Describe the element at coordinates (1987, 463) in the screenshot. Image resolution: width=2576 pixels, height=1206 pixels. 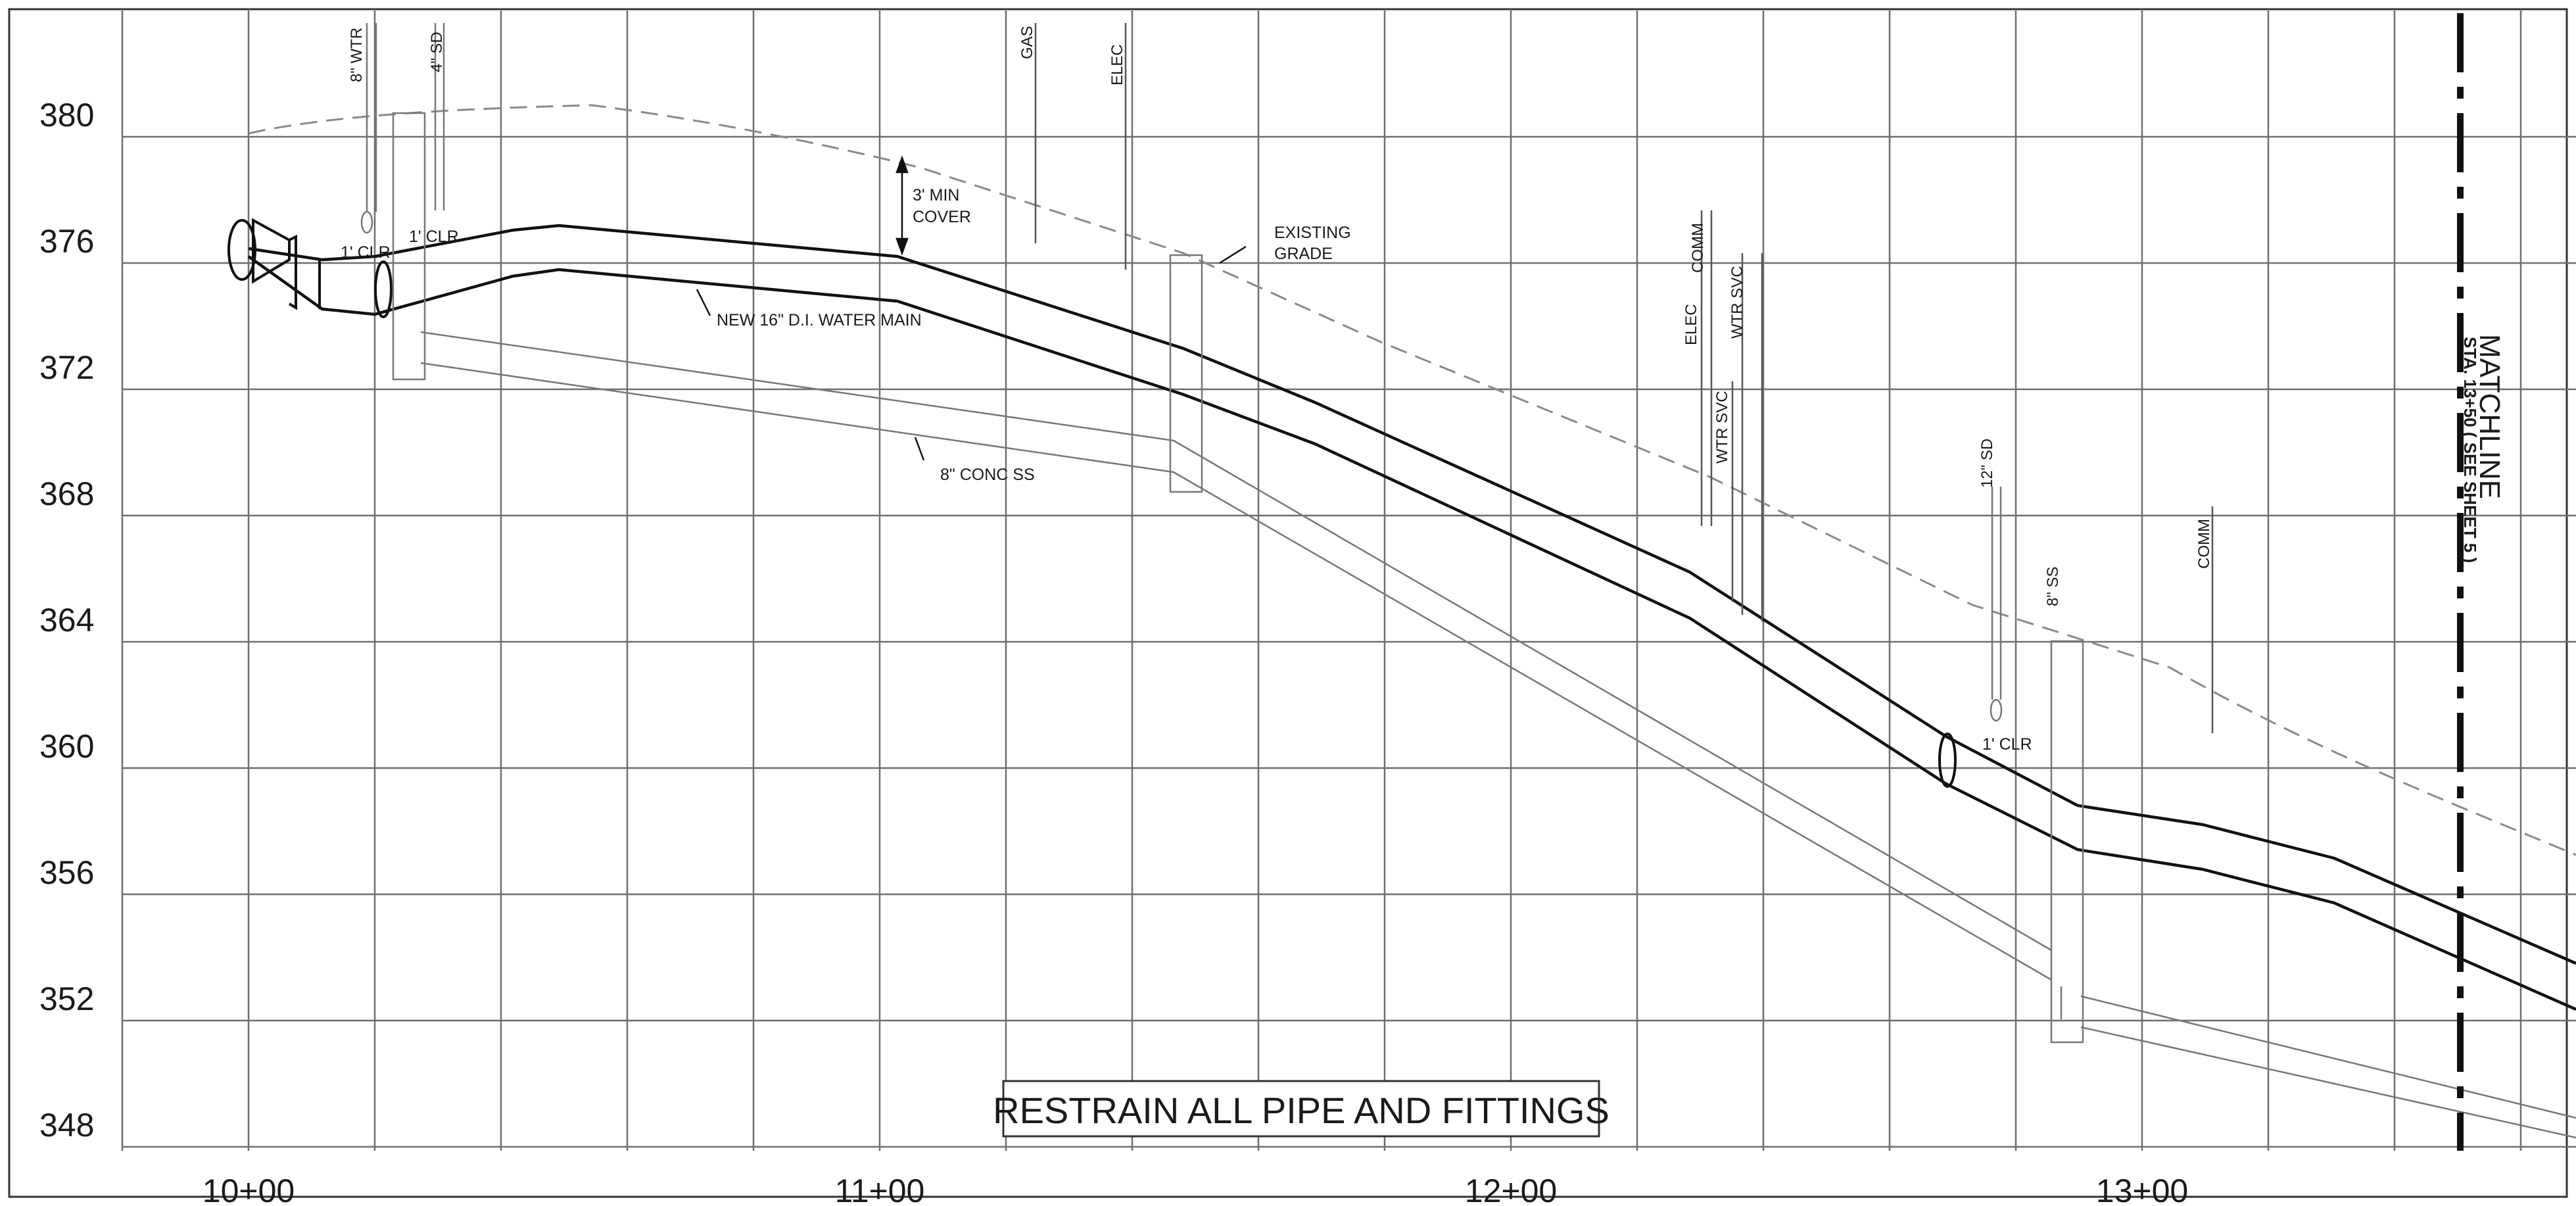
I see `utility-label-12in-sd: 12" SD` at that location.